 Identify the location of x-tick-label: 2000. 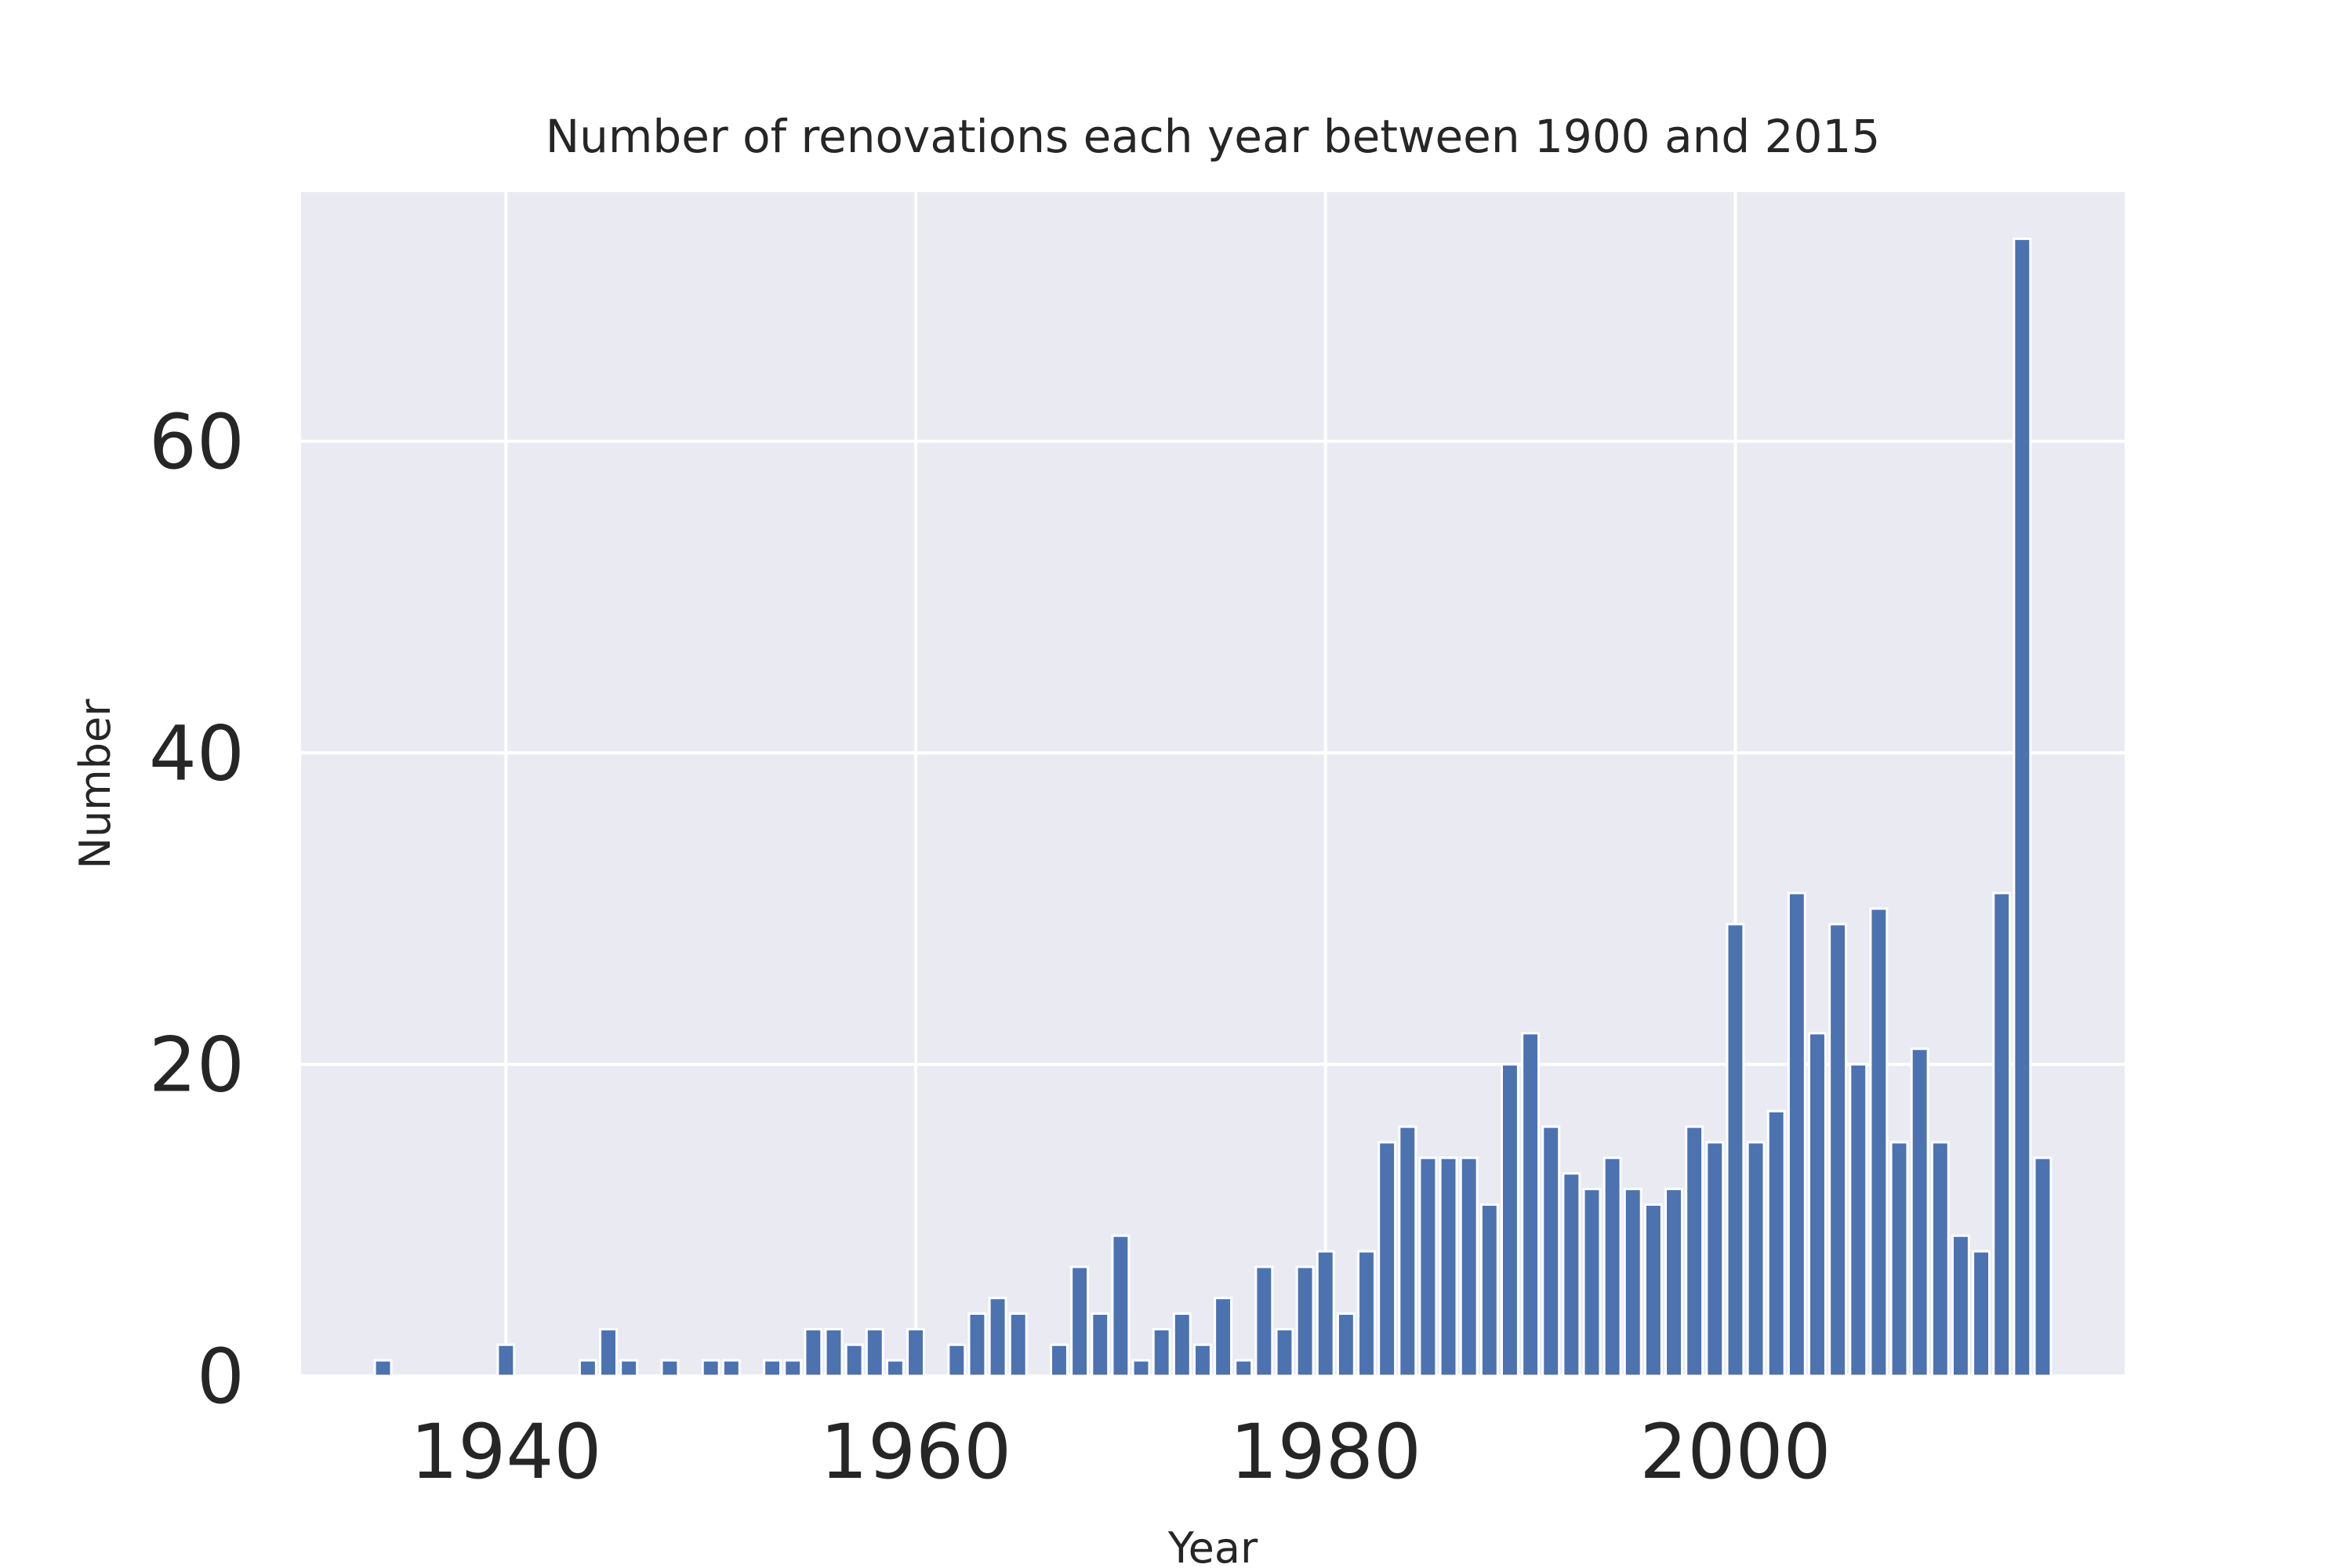
(1735, 1452).